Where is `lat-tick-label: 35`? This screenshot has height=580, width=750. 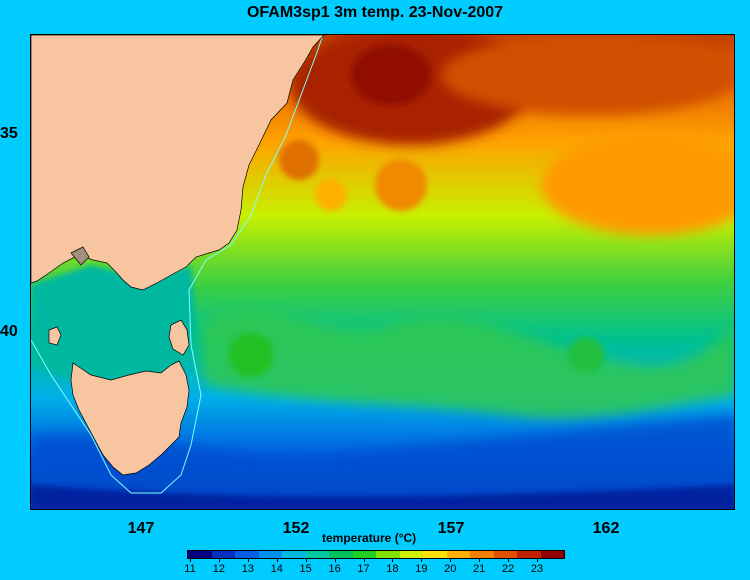
lat-tick-label: 35 is located at coordinates (9, 133).